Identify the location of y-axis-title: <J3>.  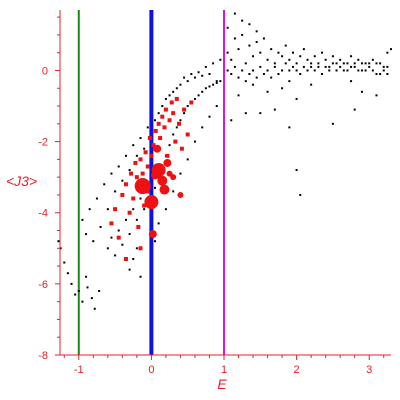
(21, 181).